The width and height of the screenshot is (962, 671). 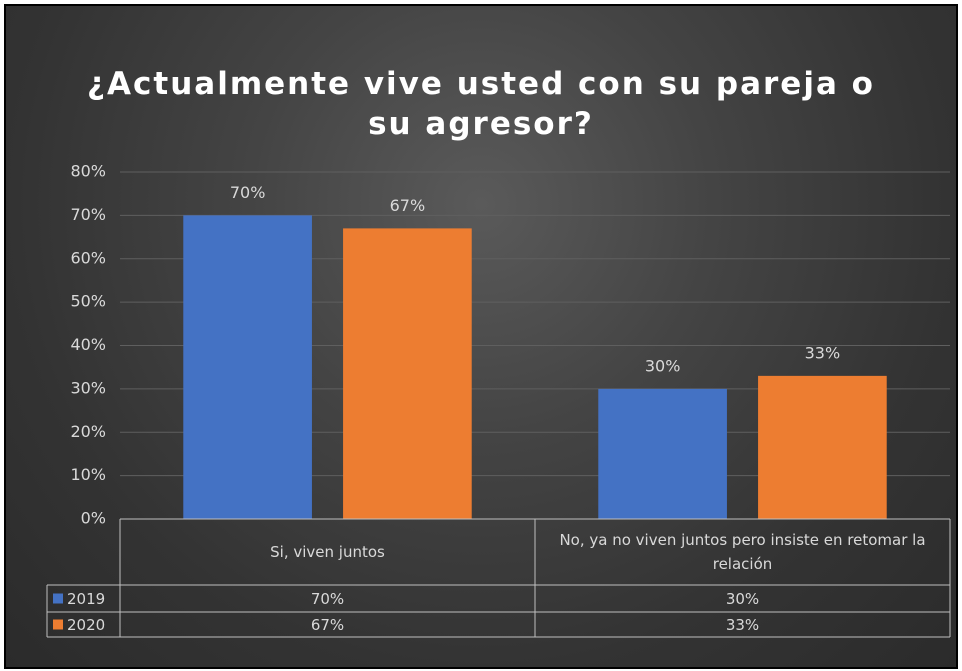 What do you see at coordinates (88, 171) in the screenshot?
I see `y-tick-label: 80%` at bounding box center [88, 171].